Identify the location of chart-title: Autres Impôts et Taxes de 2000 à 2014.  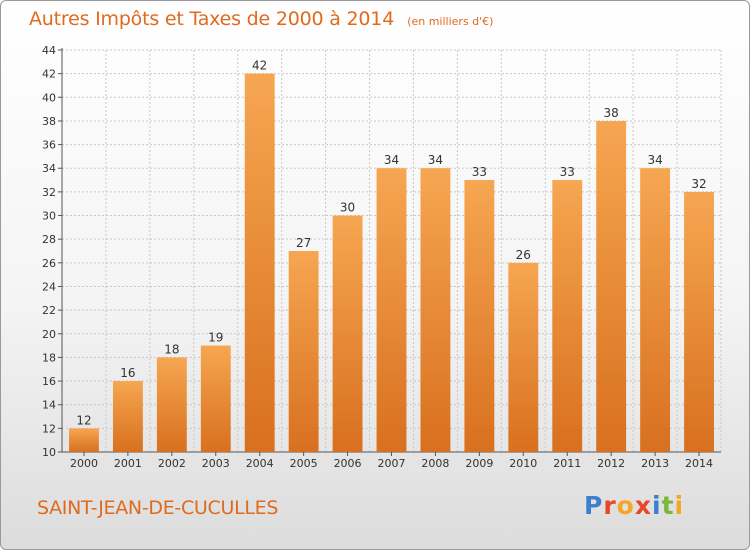
(212, 19).